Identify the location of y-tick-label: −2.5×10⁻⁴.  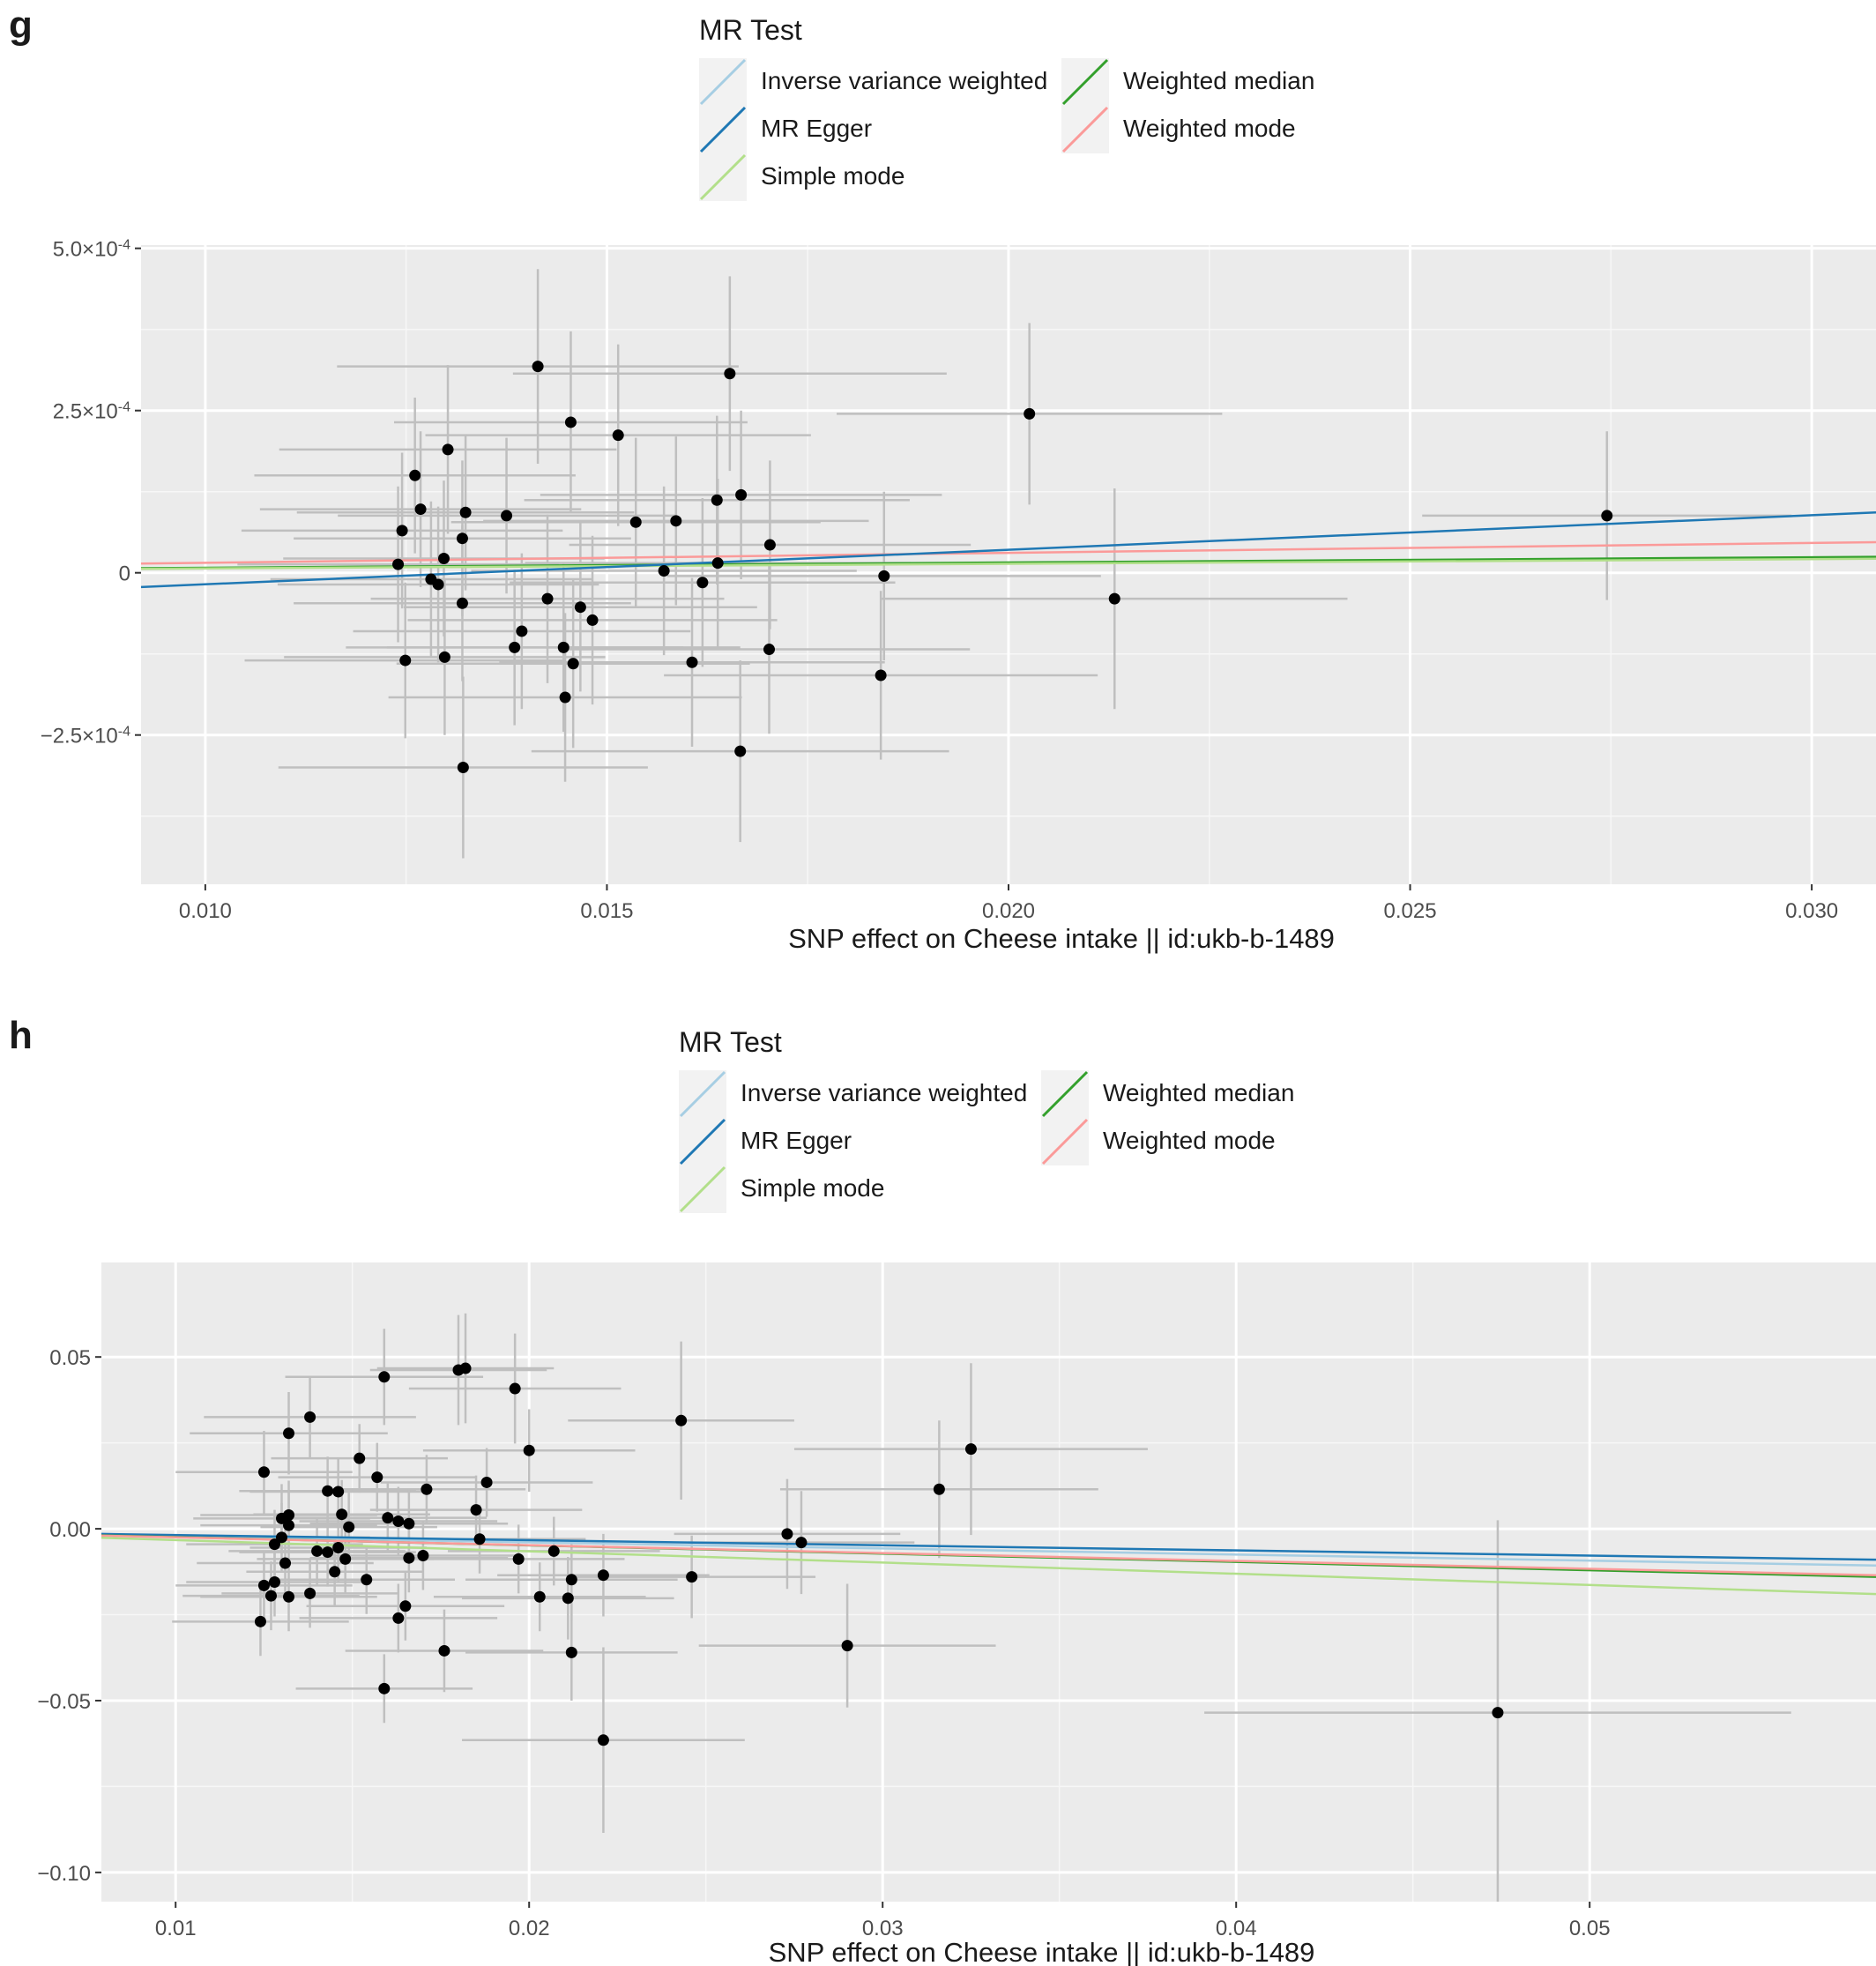
(85, 736).